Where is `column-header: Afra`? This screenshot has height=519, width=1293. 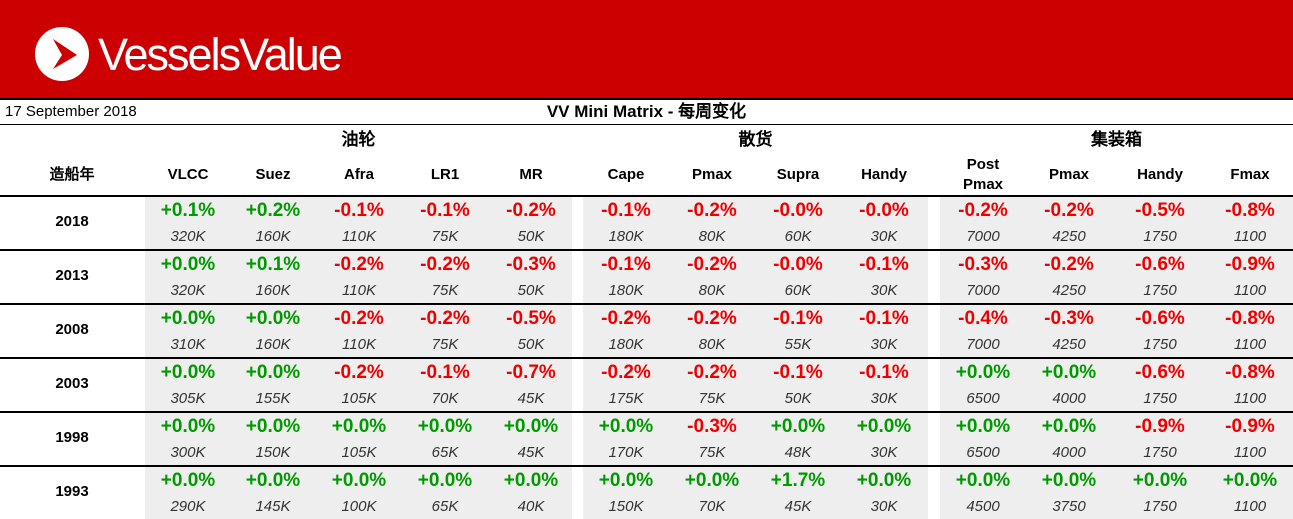
column-header: Afra is located at coordinates (358, 174).